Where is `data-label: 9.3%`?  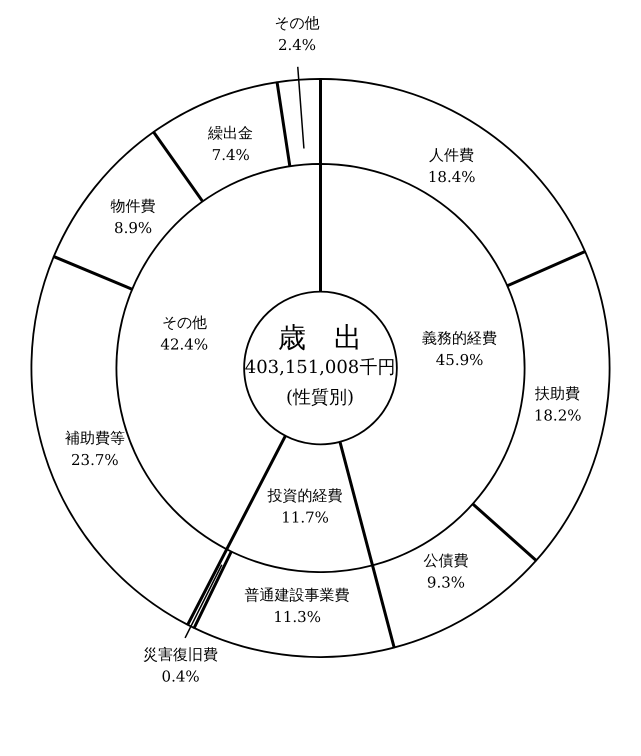 data-label: 9.3% is located at coordinates (446, 583).